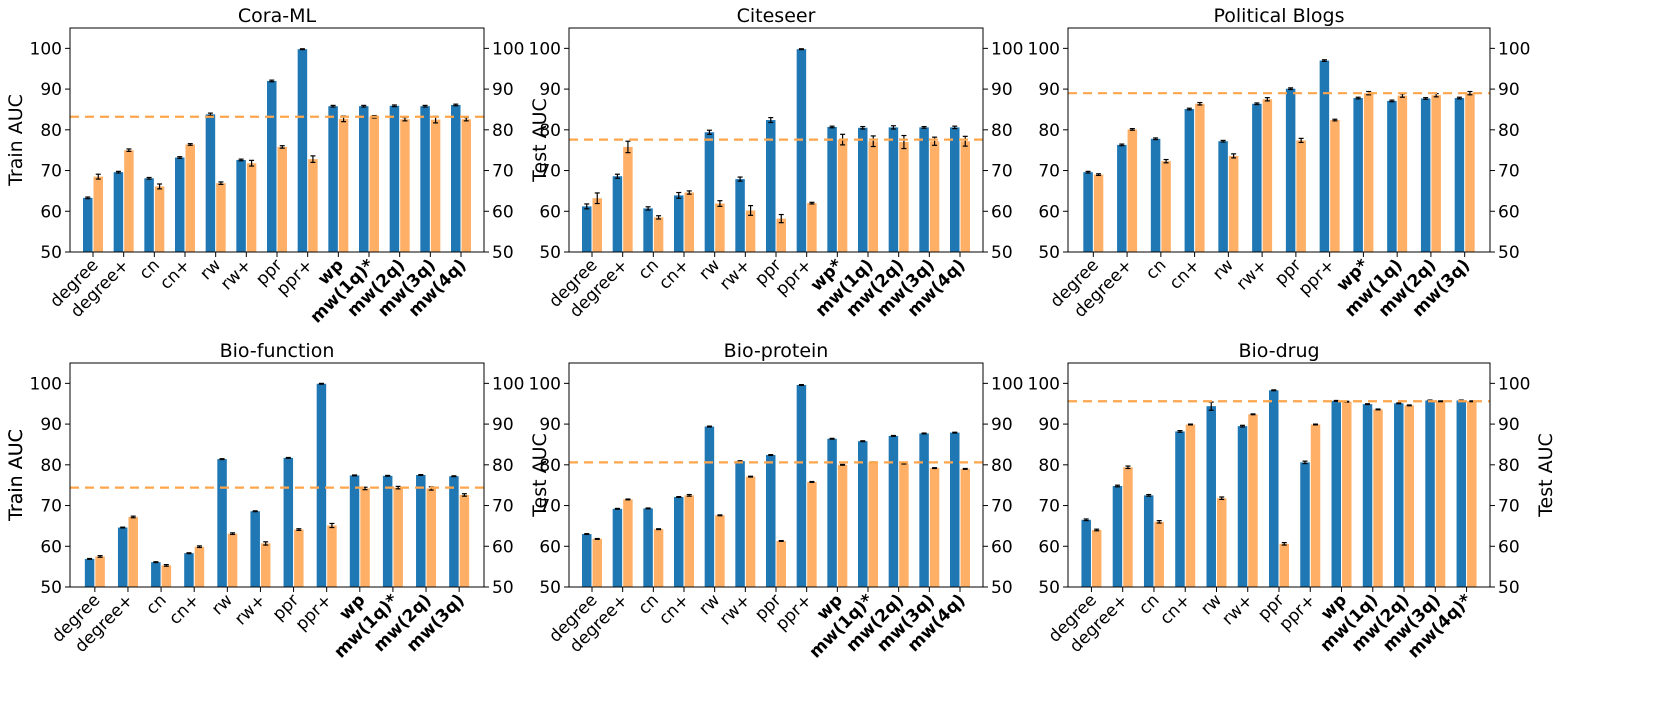  I want to click on axes-frame, so click(277, 475).